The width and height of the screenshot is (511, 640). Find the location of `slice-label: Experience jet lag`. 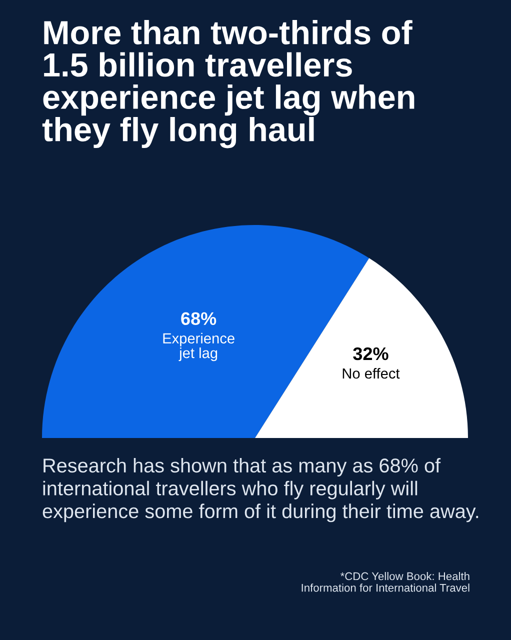

slice-label: Experience jet lag is located at coordinates (198, 347).